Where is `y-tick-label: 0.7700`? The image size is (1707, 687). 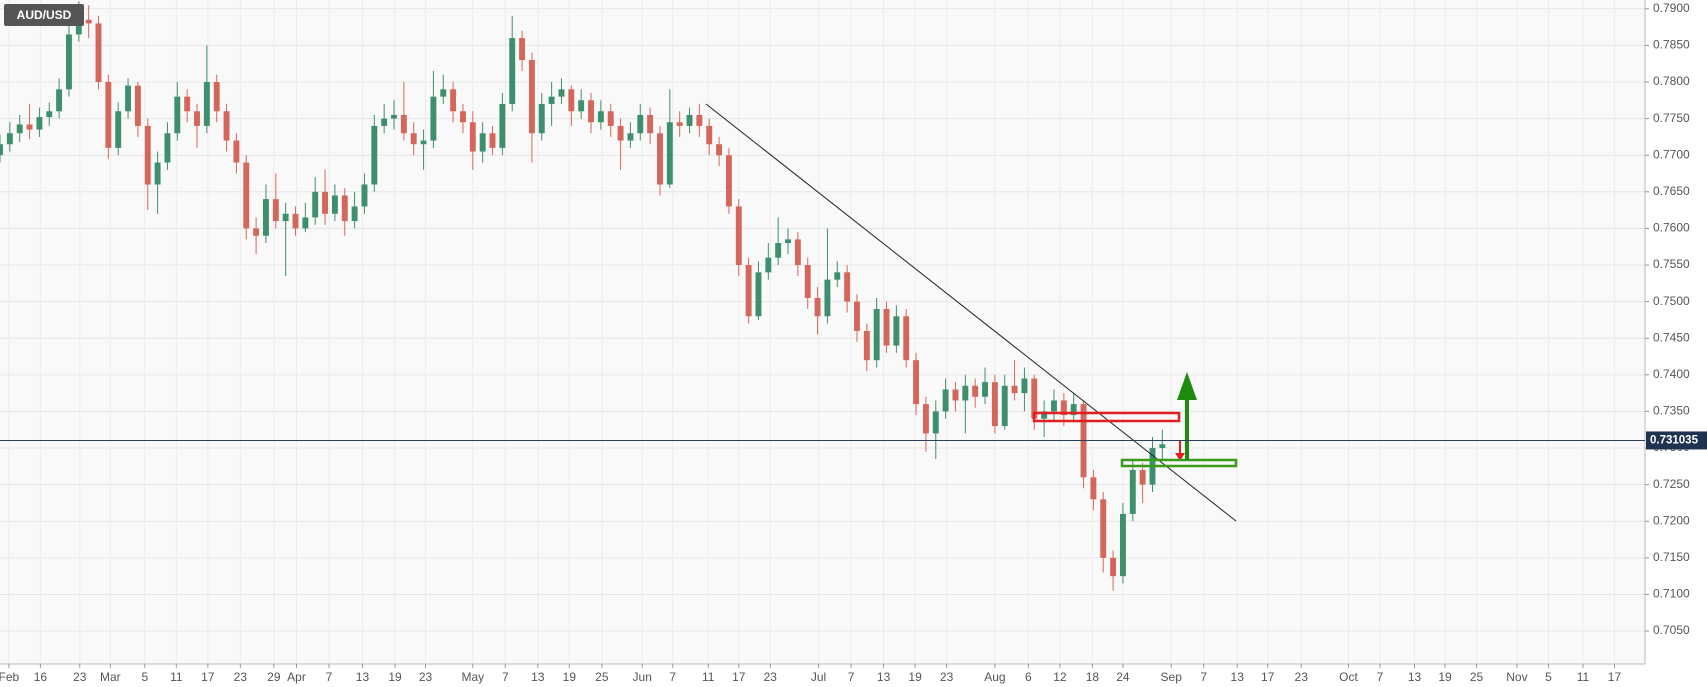
y-tick-label: 0.7700 is located at coordinates (1671, 154).